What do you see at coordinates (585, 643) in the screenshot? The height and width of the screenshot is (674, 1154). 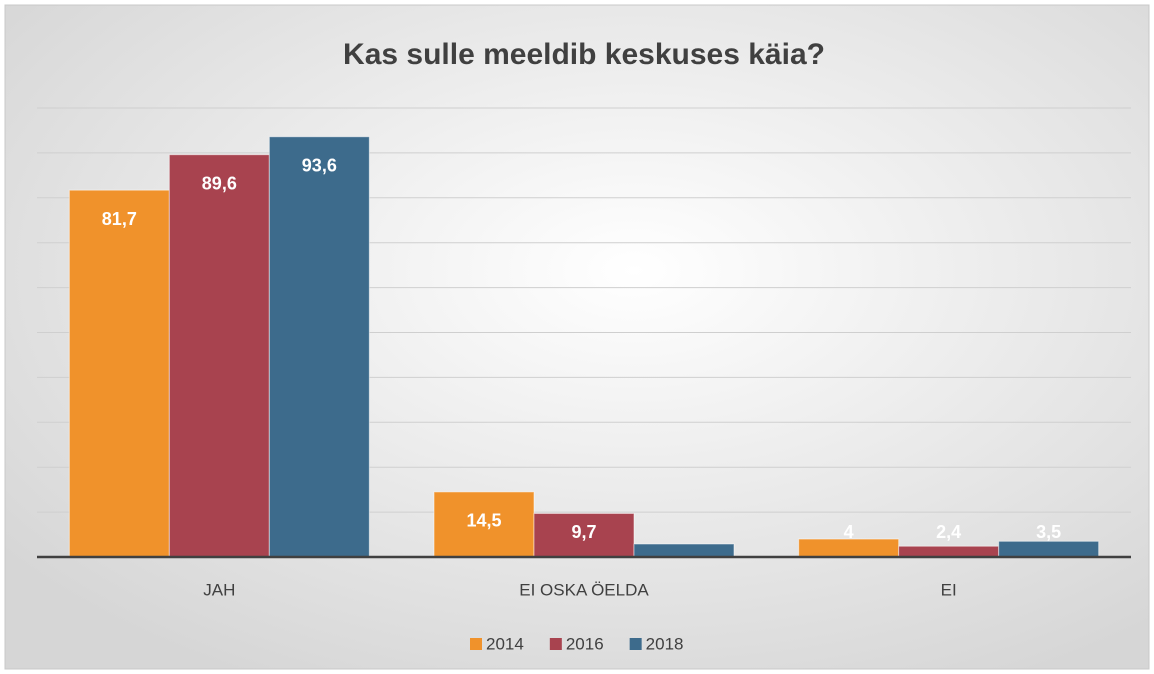 I see `legend-label: 2016` at bounding box center [585, 643].